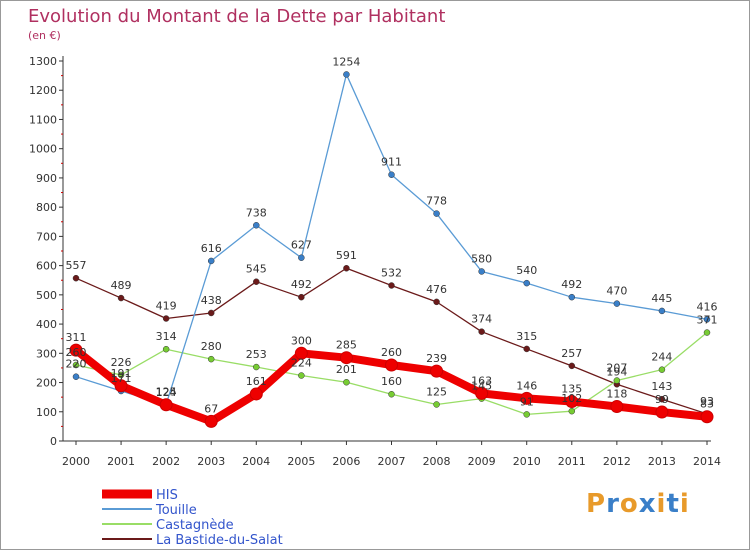  I want to click on x-tick-label: 2005, so click(301, 461).